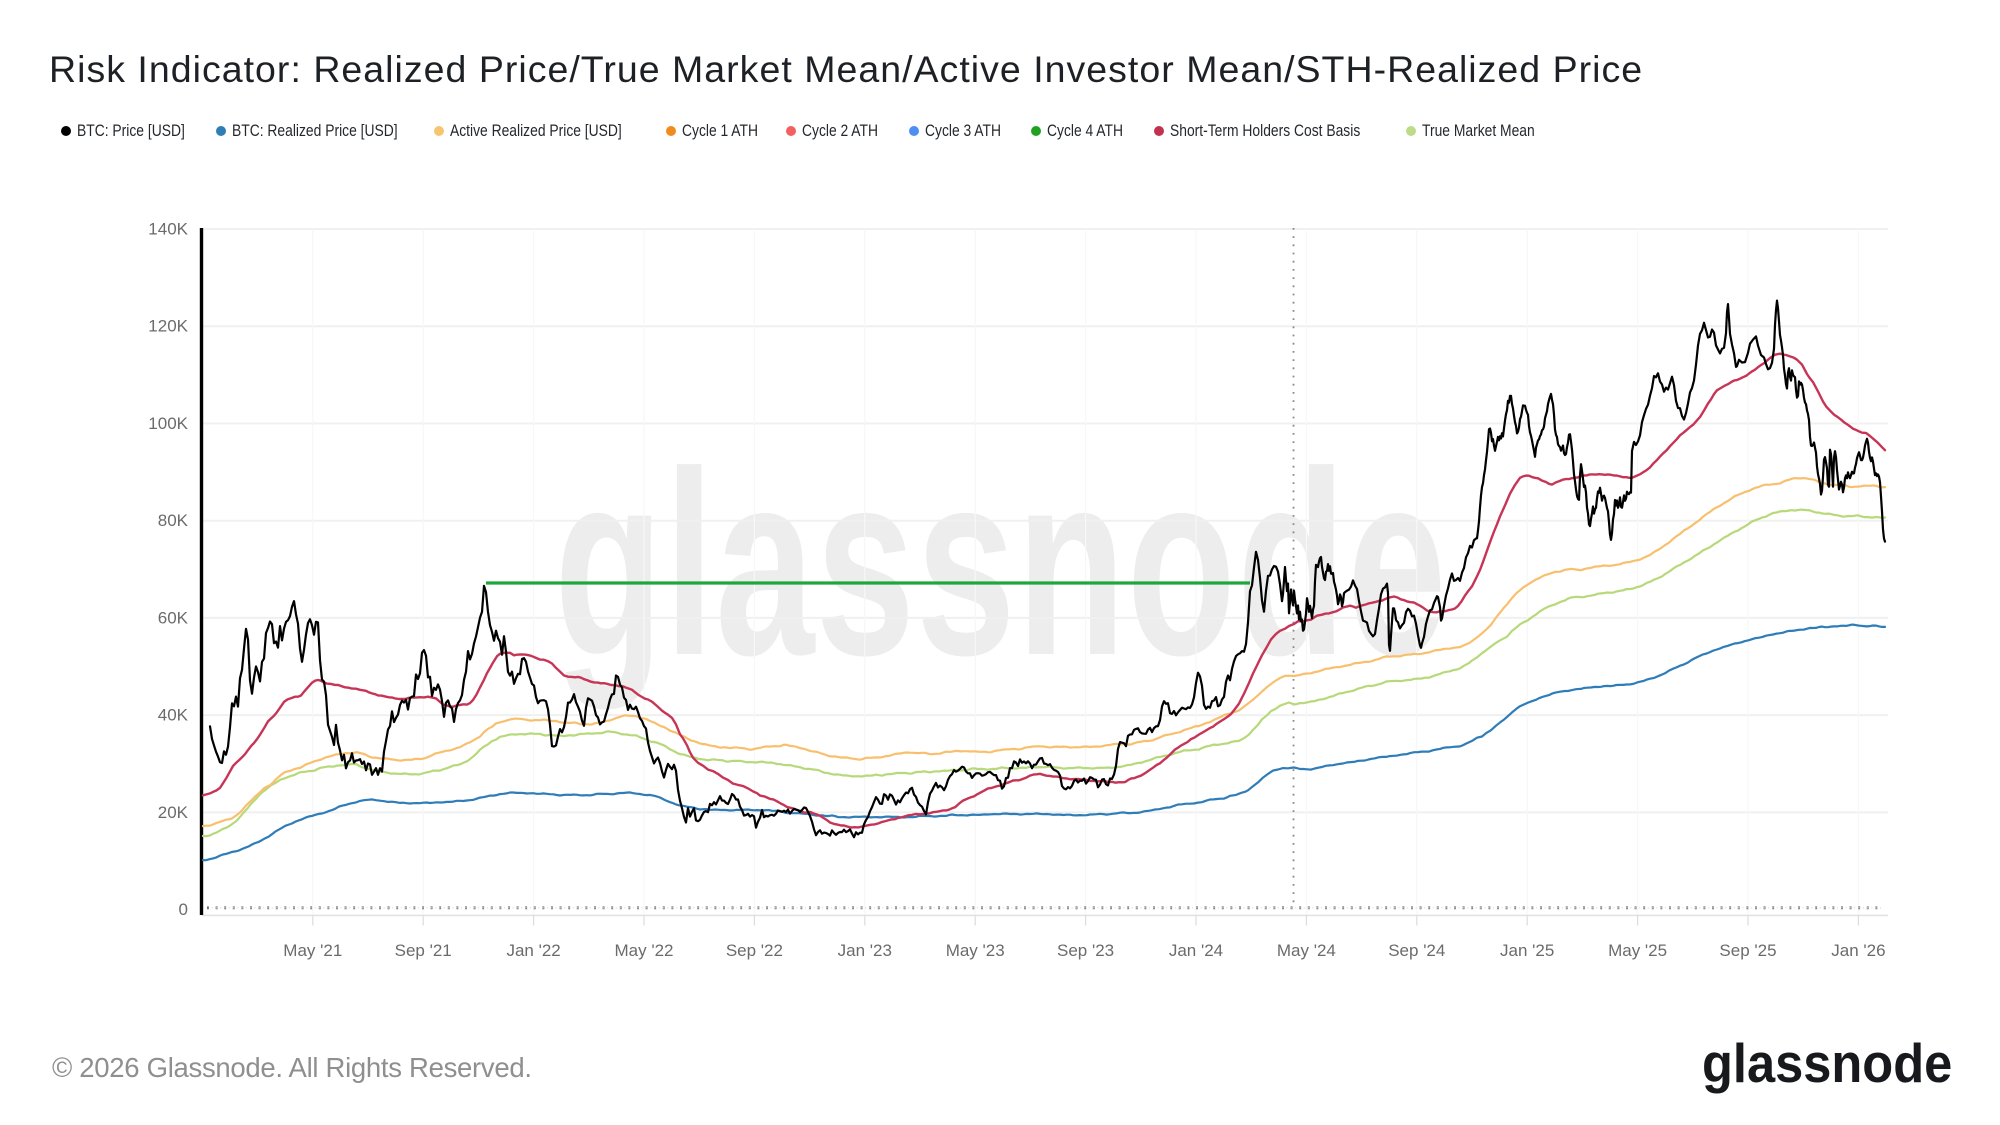 This screenshot has width=2000, height=1125. I want to click on svg-text: May '23, so click(975, 950).